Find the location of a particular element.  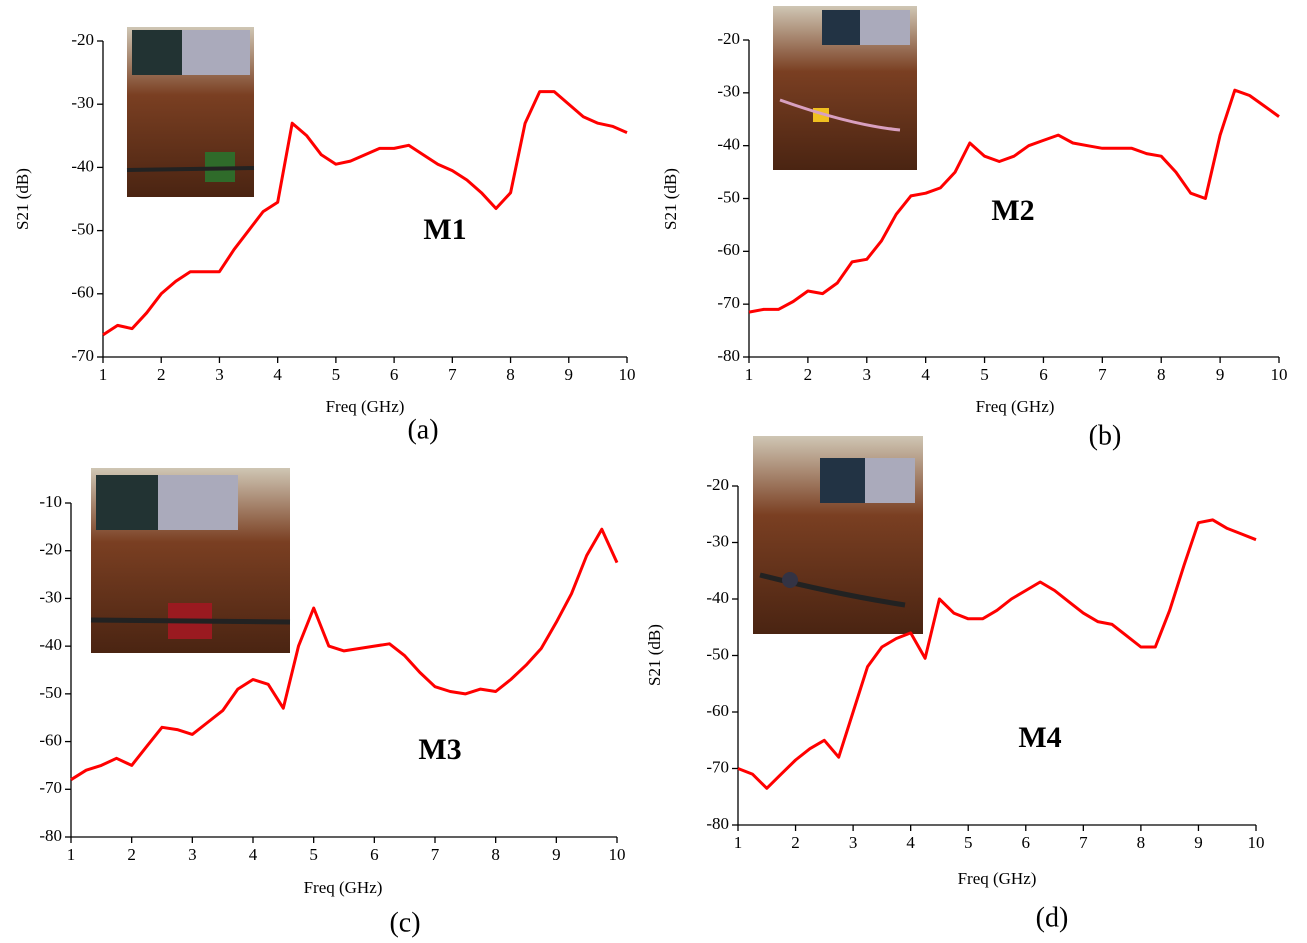

curve-label: M1 is located at coordinates (444, 229).